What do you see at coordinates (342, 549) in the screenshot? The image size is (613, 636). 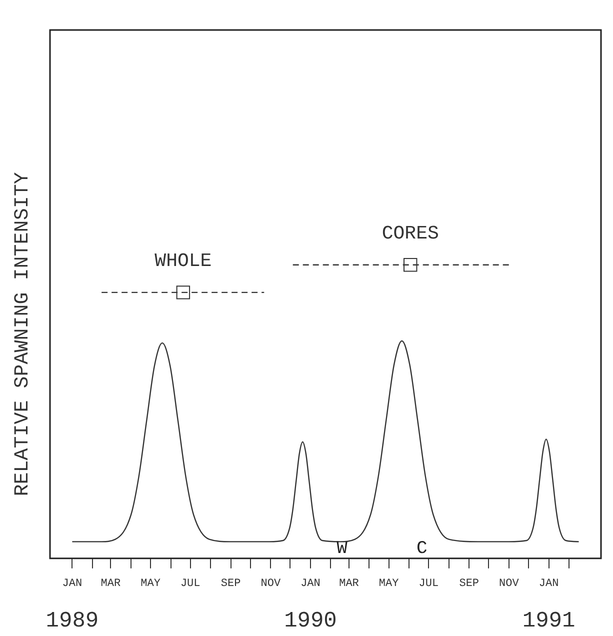 I see `annotation: W` at bounding box center [342, 549].